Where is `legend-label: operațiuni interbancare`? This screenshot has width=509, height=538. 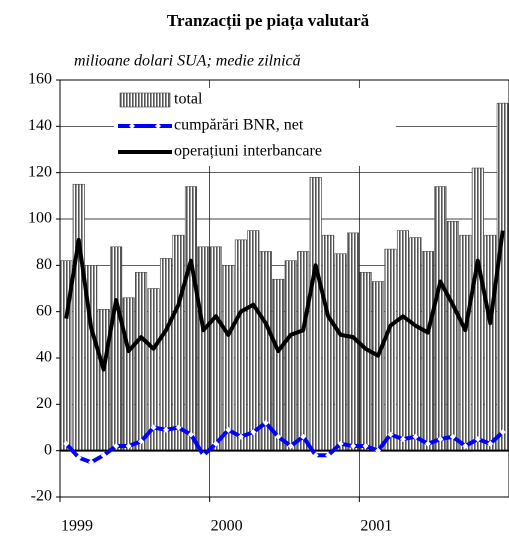
legend-label: operațiuni interbancare is located at coordinates (248, 151).